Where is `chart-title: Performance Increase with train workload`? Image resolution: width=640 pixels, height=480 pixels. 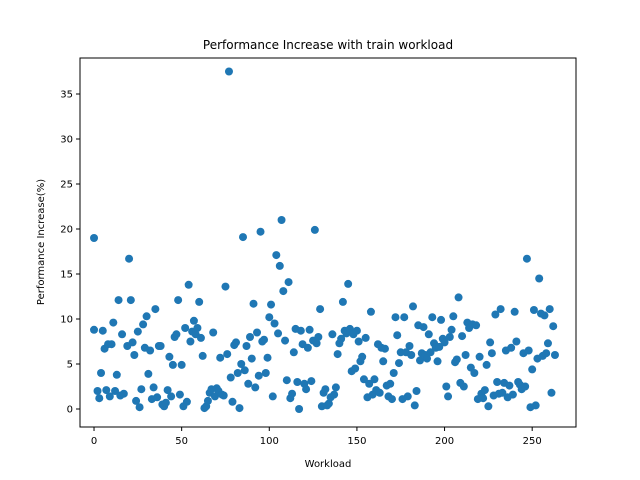 chart-title: Performance Increase with train workload is located at coordinates (328, 45).